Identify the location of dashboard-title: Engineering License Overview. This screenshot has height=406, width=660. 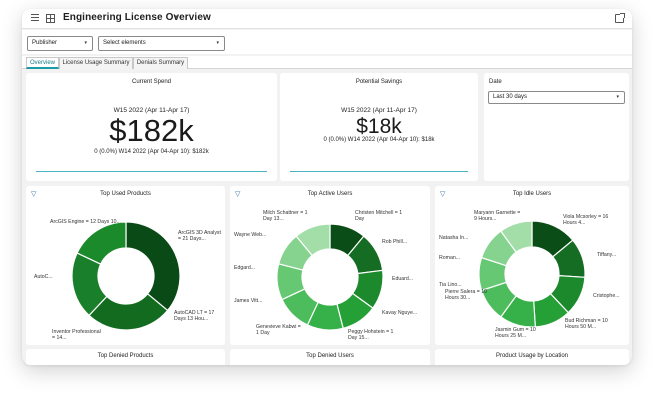
(137, 17).